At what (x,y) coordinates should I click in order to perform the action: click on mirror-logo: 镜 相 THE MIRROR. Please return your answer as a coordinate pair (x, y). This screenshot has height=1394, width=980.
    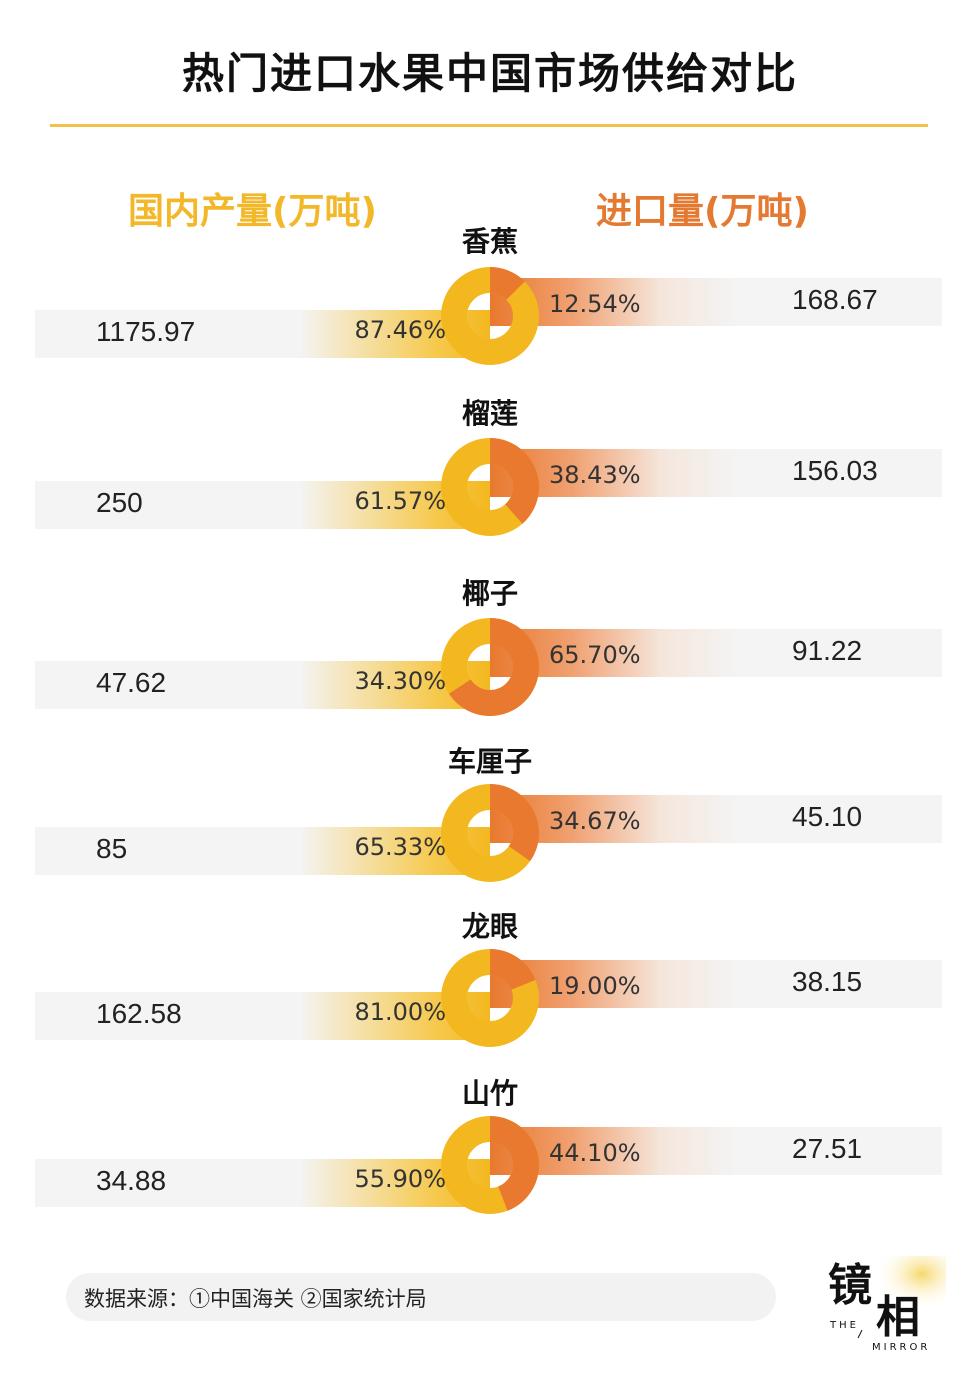
    Looking at the image, I should click on (887, 1304).